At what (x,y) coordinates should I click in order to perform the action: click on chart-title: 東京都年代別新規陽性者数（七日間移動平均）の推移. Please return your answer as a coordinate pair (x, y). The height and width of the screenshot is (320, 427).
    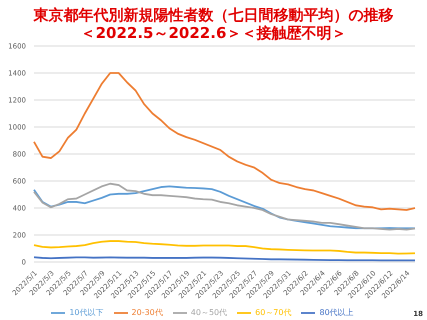
    Looking at the image, I should click on (213, 15).